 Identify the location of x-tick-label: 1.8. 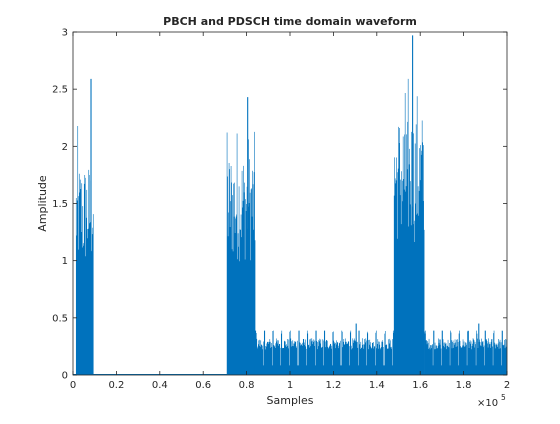
(464, 385).